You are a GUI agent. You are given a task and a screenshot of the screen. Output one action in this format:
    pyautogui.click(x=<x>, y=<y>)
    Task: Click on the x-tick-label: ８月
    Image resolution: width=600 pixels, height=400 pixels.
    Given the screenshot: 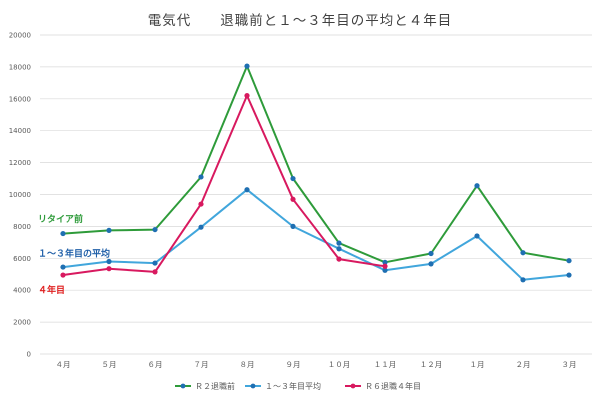 What is the action you would take?
    pyautogui.click(x=247, y=364)
    